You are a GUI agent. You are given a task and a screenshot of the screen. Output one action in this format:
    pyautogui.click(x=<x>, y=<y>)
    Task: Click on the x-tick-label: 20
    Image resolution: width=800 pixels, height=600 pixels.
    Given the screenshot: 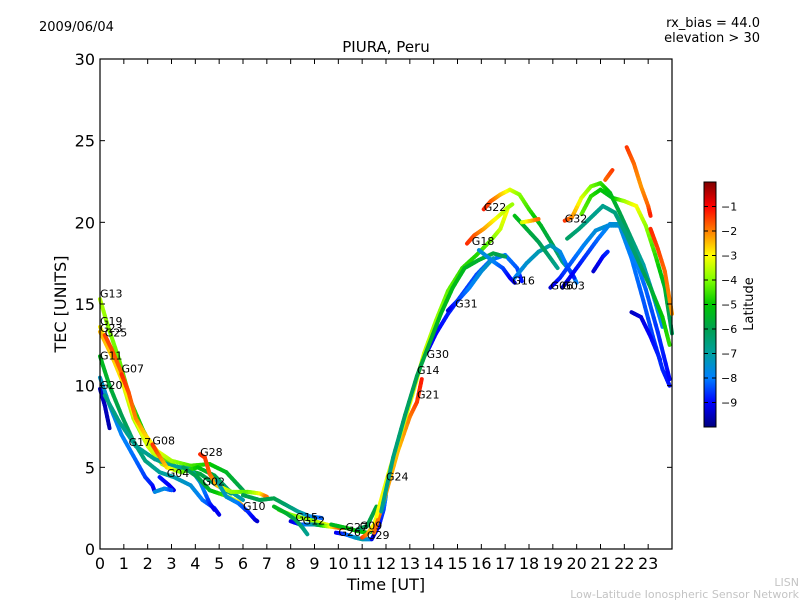 What is the action you would take?
    pyautogui.click(x=576, y=563)
    